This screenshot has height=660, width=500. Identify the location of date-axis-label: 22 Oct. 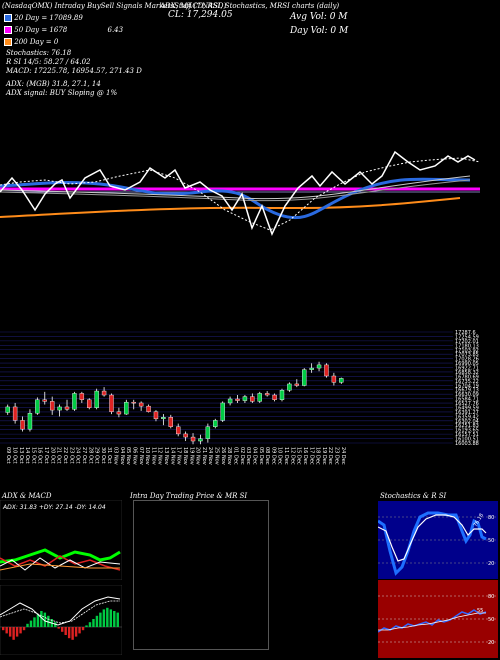
(65, 455).